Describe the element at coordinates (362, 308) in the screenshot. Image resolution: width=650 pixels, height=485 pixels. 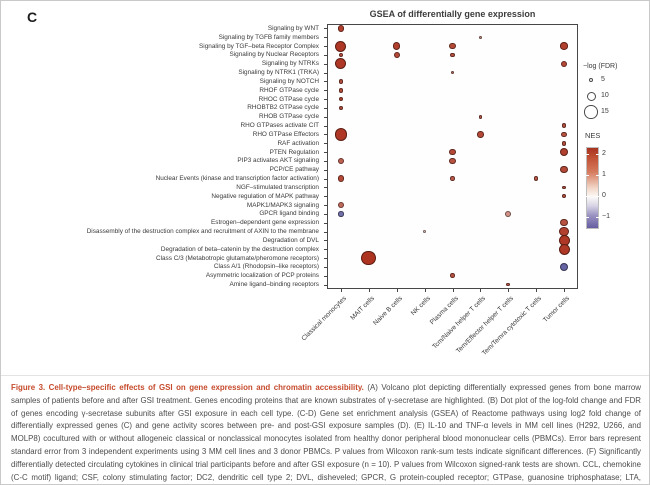
I see `cell-type-label: MAIT cells` at that location.